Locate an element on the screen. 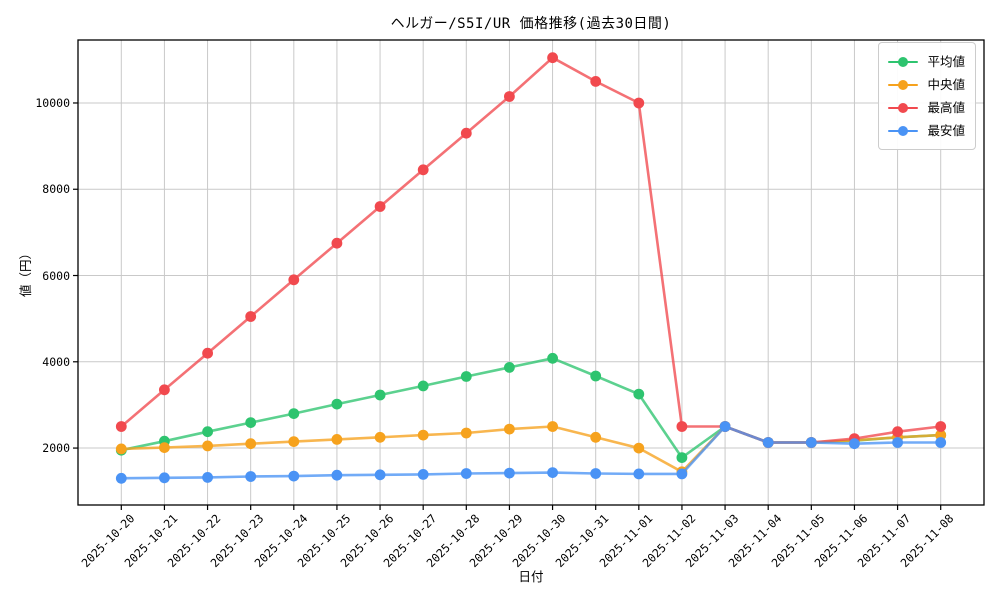 The image size is (1000, 600). legend: 平均値中央値最高値最安値 is located at coordinates (927, 96).